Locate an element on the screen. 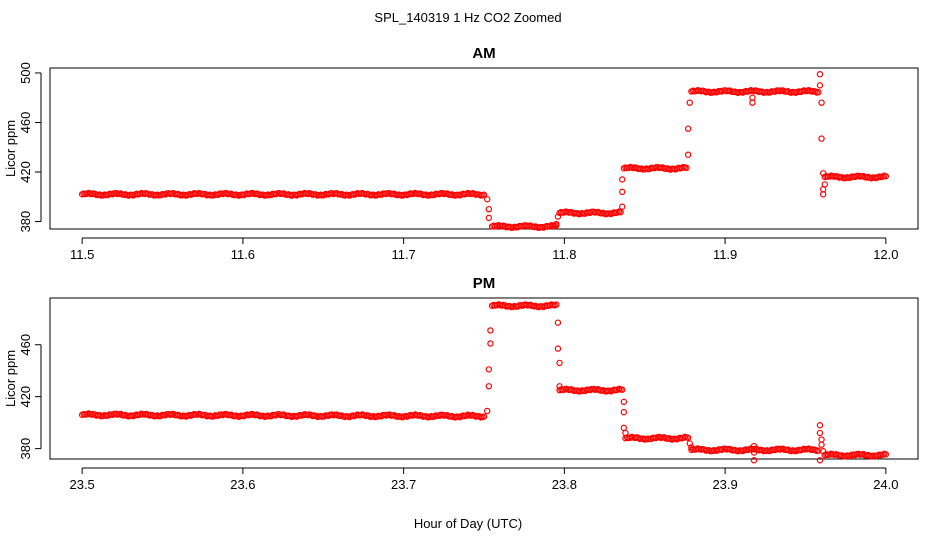 The image size is (936, 540). am-y-tick-label: 380 is located at coordinates (25, 222).